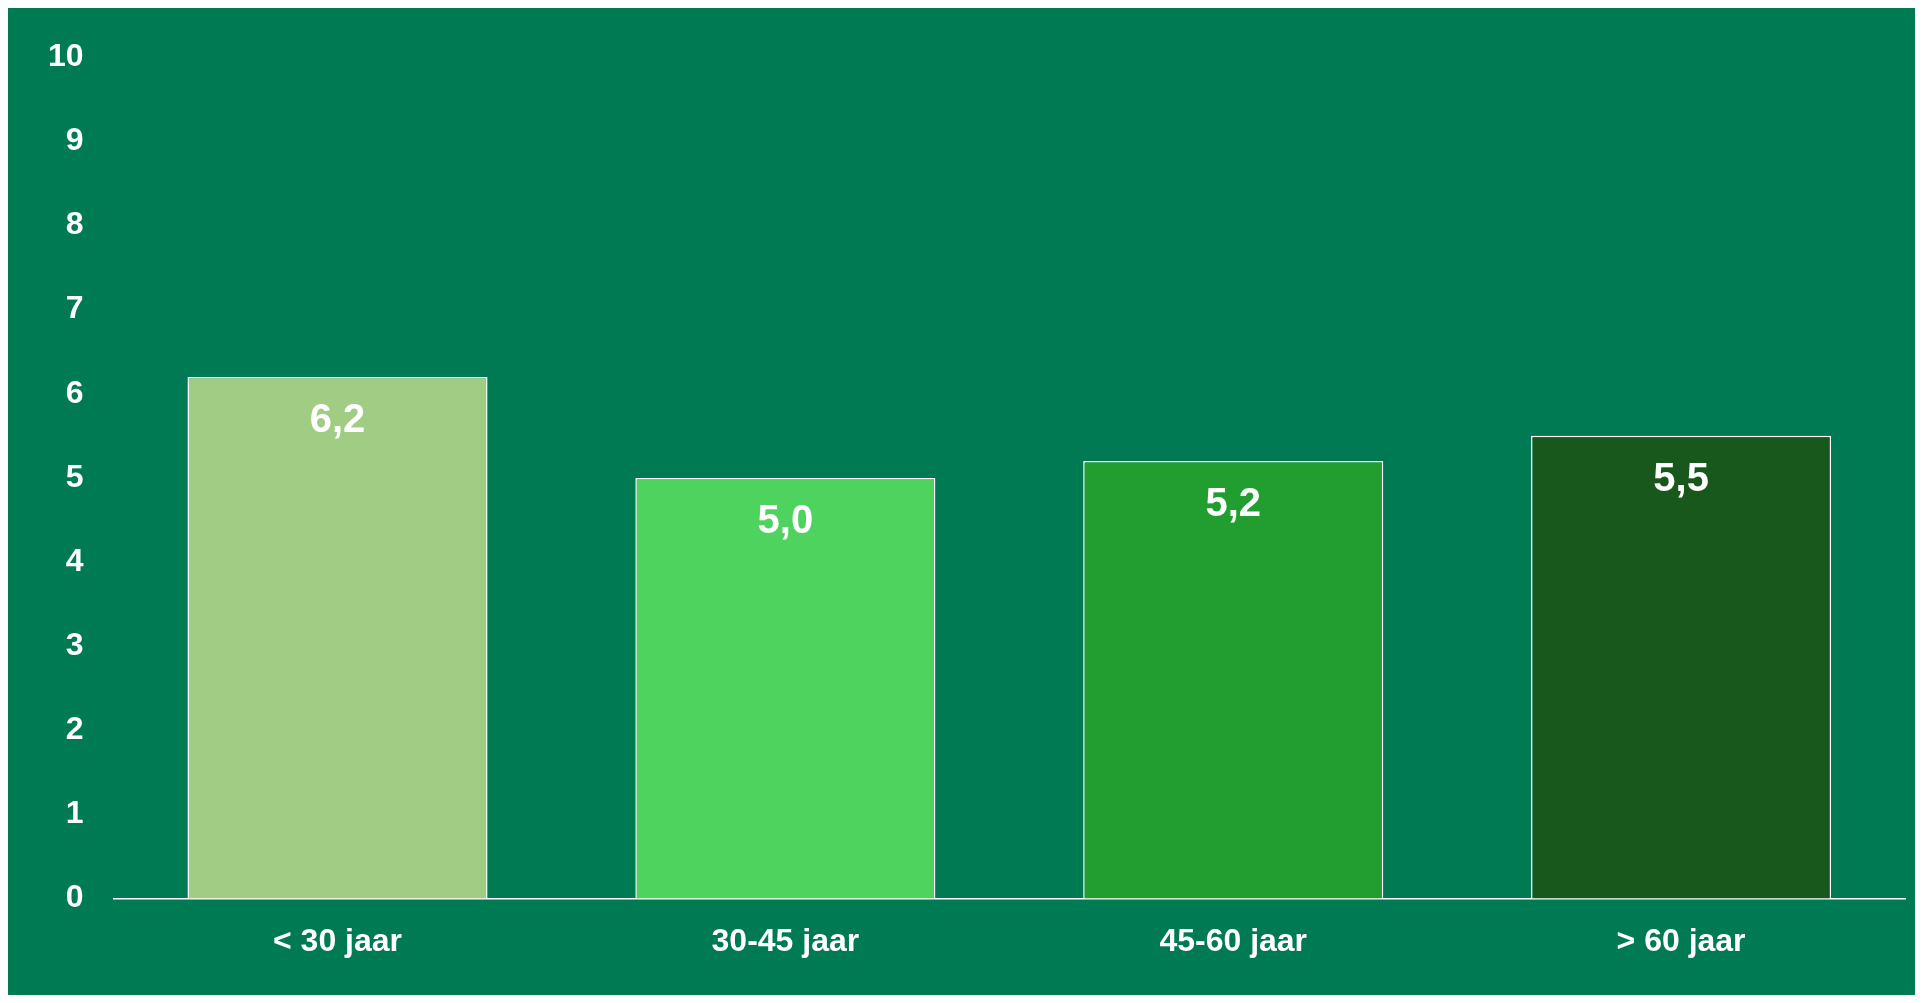 This screenshot has height=1003, width=1923. Describe the element at coordinates (74, 223) in the screenshot. I see `y-tick-label: 8` at that location.